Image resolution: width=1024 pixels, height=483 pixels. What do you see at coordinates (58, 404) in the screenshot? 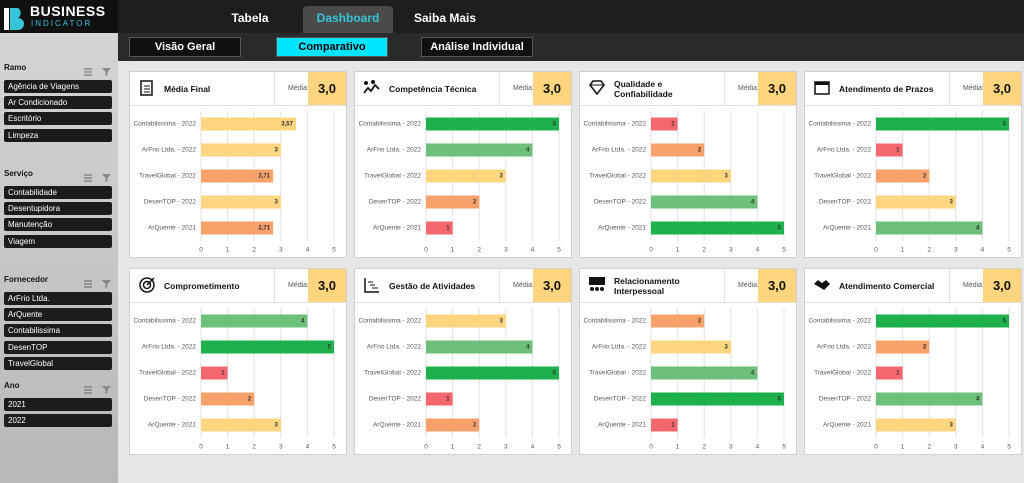
I see `filter-option: 2021` at bounding box center [58, 404].